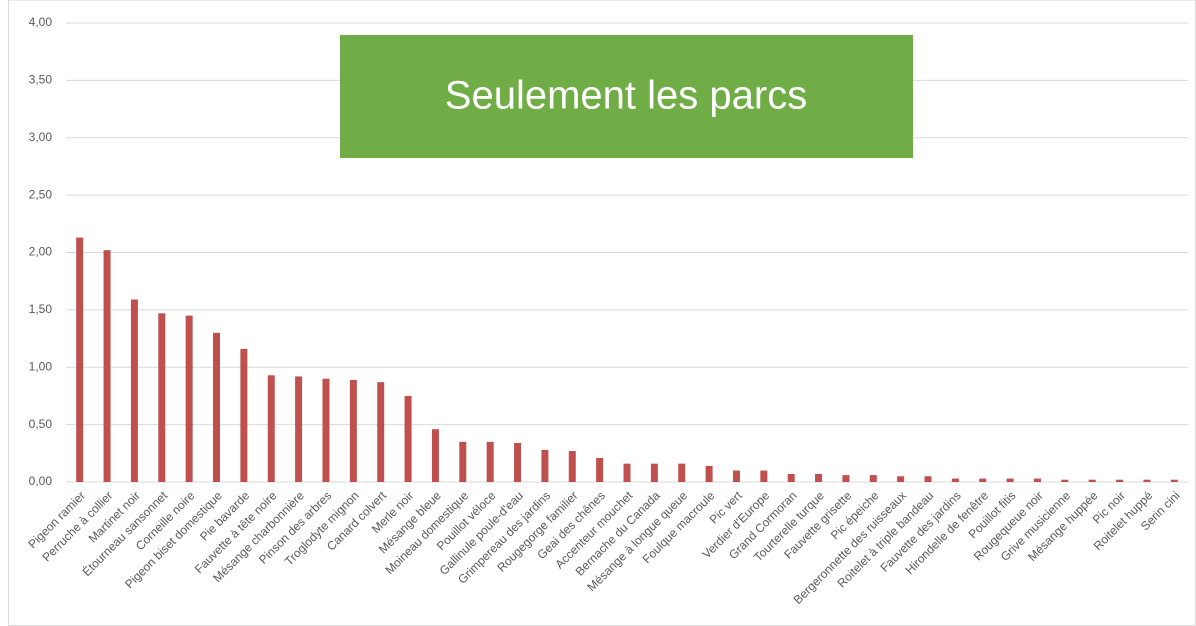  I want to click on chart-title: Seulement les parcs, so click(626, 96).